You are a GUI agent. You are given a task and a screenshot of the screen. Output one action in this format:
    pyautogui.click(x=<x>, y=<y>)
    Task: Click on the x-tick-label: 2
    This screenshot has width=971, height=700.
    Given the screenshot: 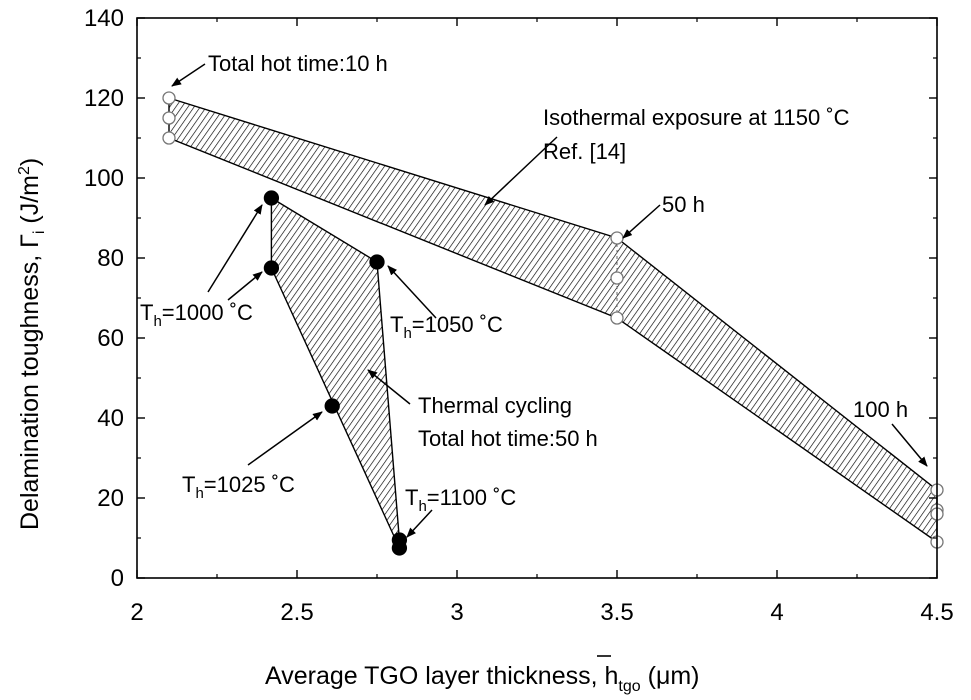 What is the action you would take?
    pyautogui.click(x=136, y=612)
    